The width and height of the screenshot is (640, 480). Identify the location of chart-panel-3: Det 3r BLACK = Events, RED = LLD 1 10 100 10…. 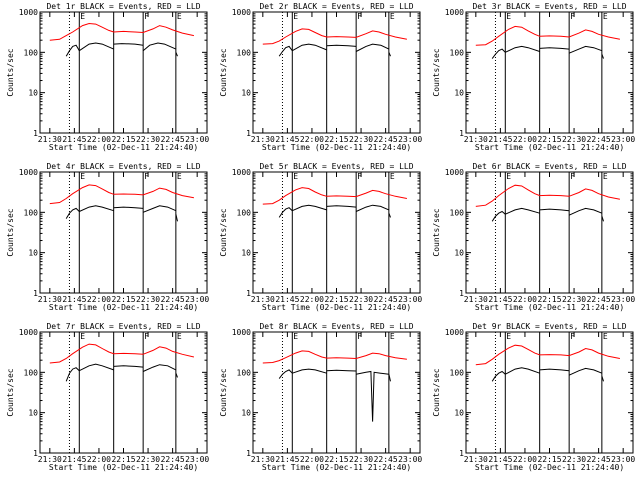
(533, 77).